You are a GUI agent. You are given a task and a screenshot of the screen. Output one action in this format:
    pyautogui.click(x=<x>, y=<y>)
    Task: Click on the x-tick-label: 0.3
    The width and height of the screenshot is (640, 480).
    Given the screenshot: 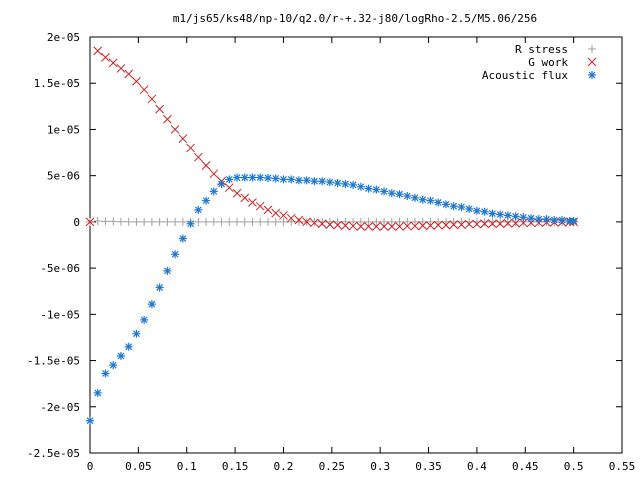 What is the action you would take?
    pyautogui.click(x=380, y=466)
    